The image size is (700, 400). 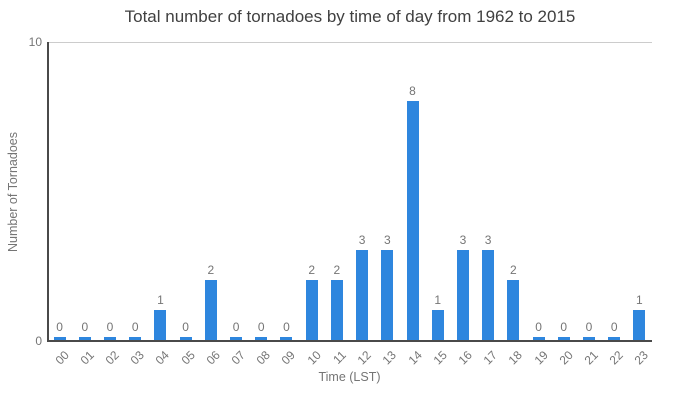 What do you see at coordinates (48, 191) in the screenshot?
I see `y-axis-spine` at bounding box center [48, 191].